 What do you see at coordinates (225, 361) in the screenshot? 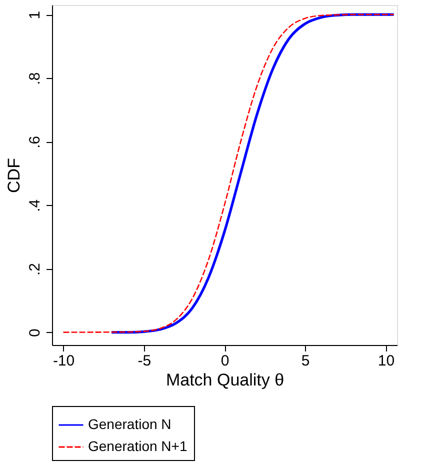
I see `x-tick-label: 0` at bounding box center [225, 361].